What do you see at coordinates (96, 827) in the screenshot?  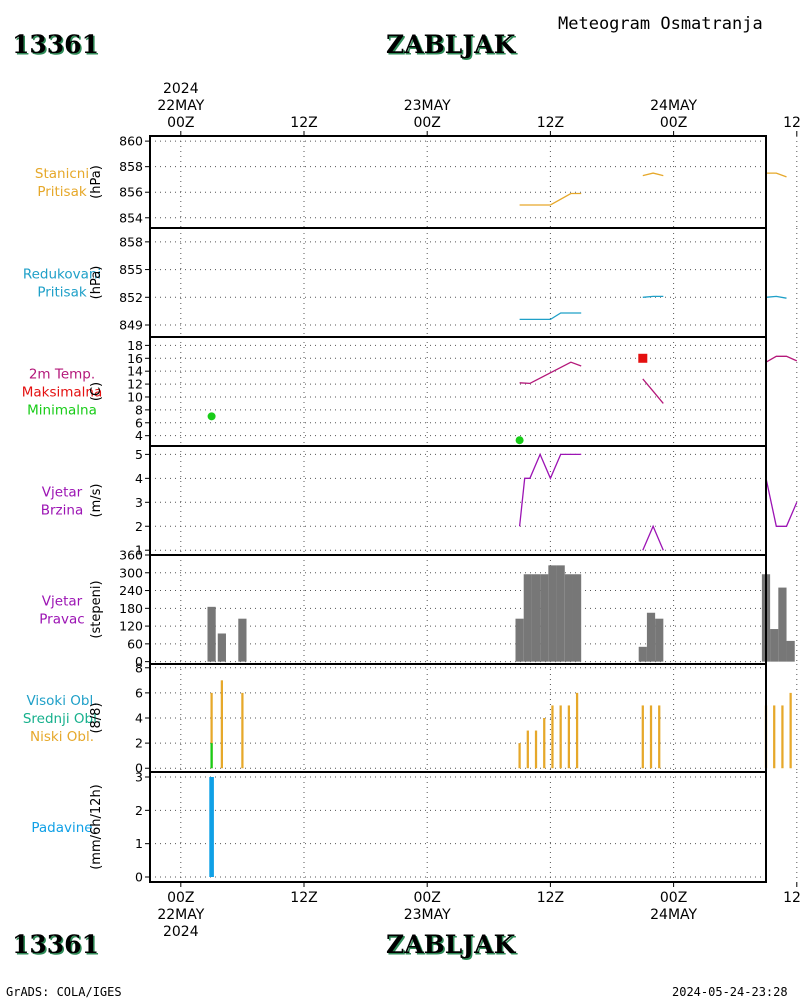 I see `unit-label: (mm/6h/12h)` at bounding box center [96, 827].